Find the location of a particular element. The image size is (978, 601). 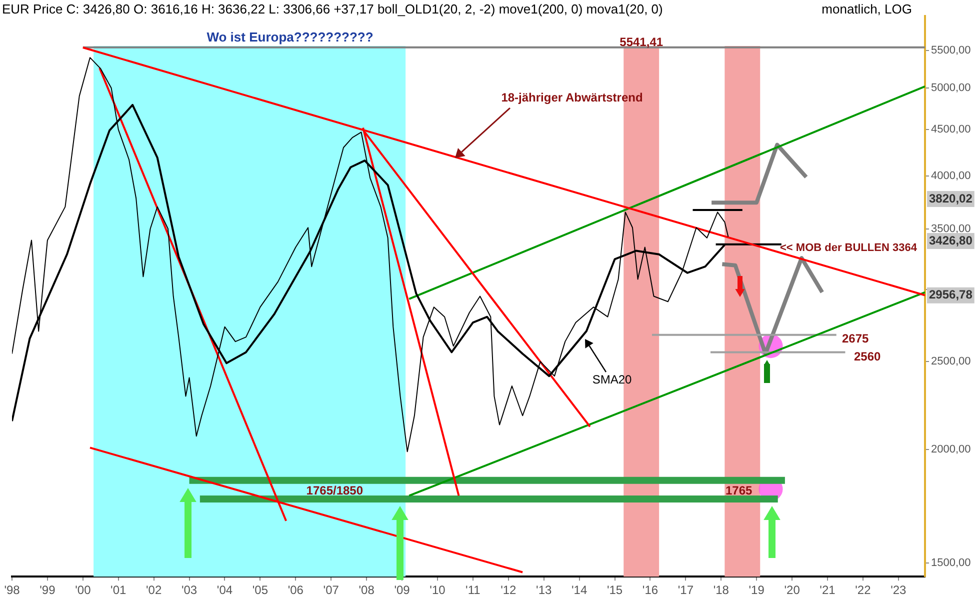

x-tick-label: '03 is located at coordinates (189, 590).